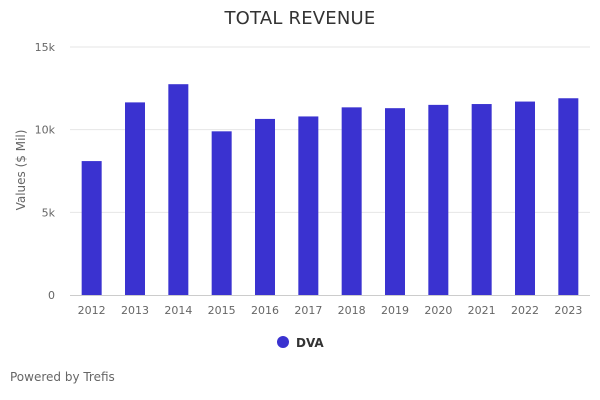  Describe the element at coordinates (481, 199) in the screenshot. I see `bar-2021` at that location.